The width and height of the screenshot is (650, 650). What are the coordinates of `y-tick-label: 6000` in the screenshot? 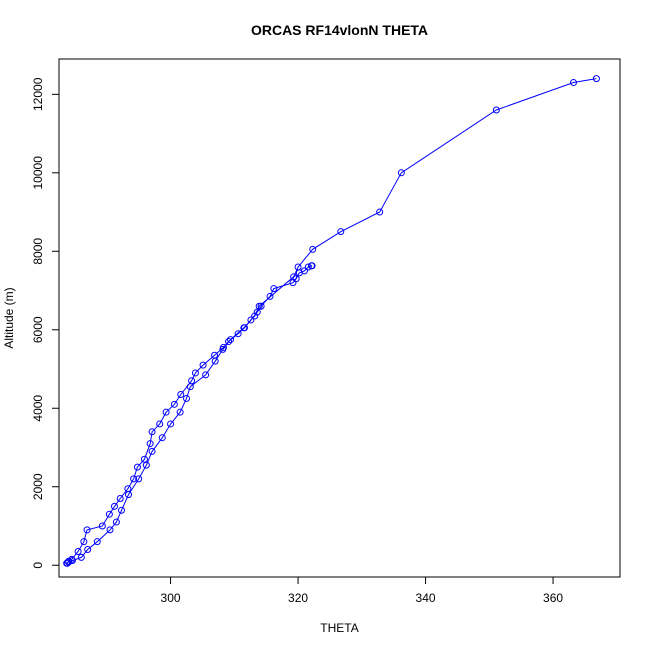 It's located at (38, 329).